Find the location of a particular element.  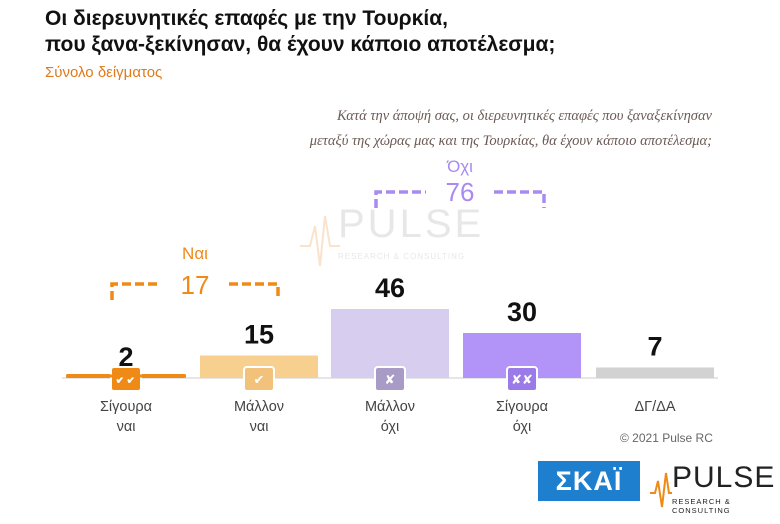

check-icon is located at coordinates (259, 379).